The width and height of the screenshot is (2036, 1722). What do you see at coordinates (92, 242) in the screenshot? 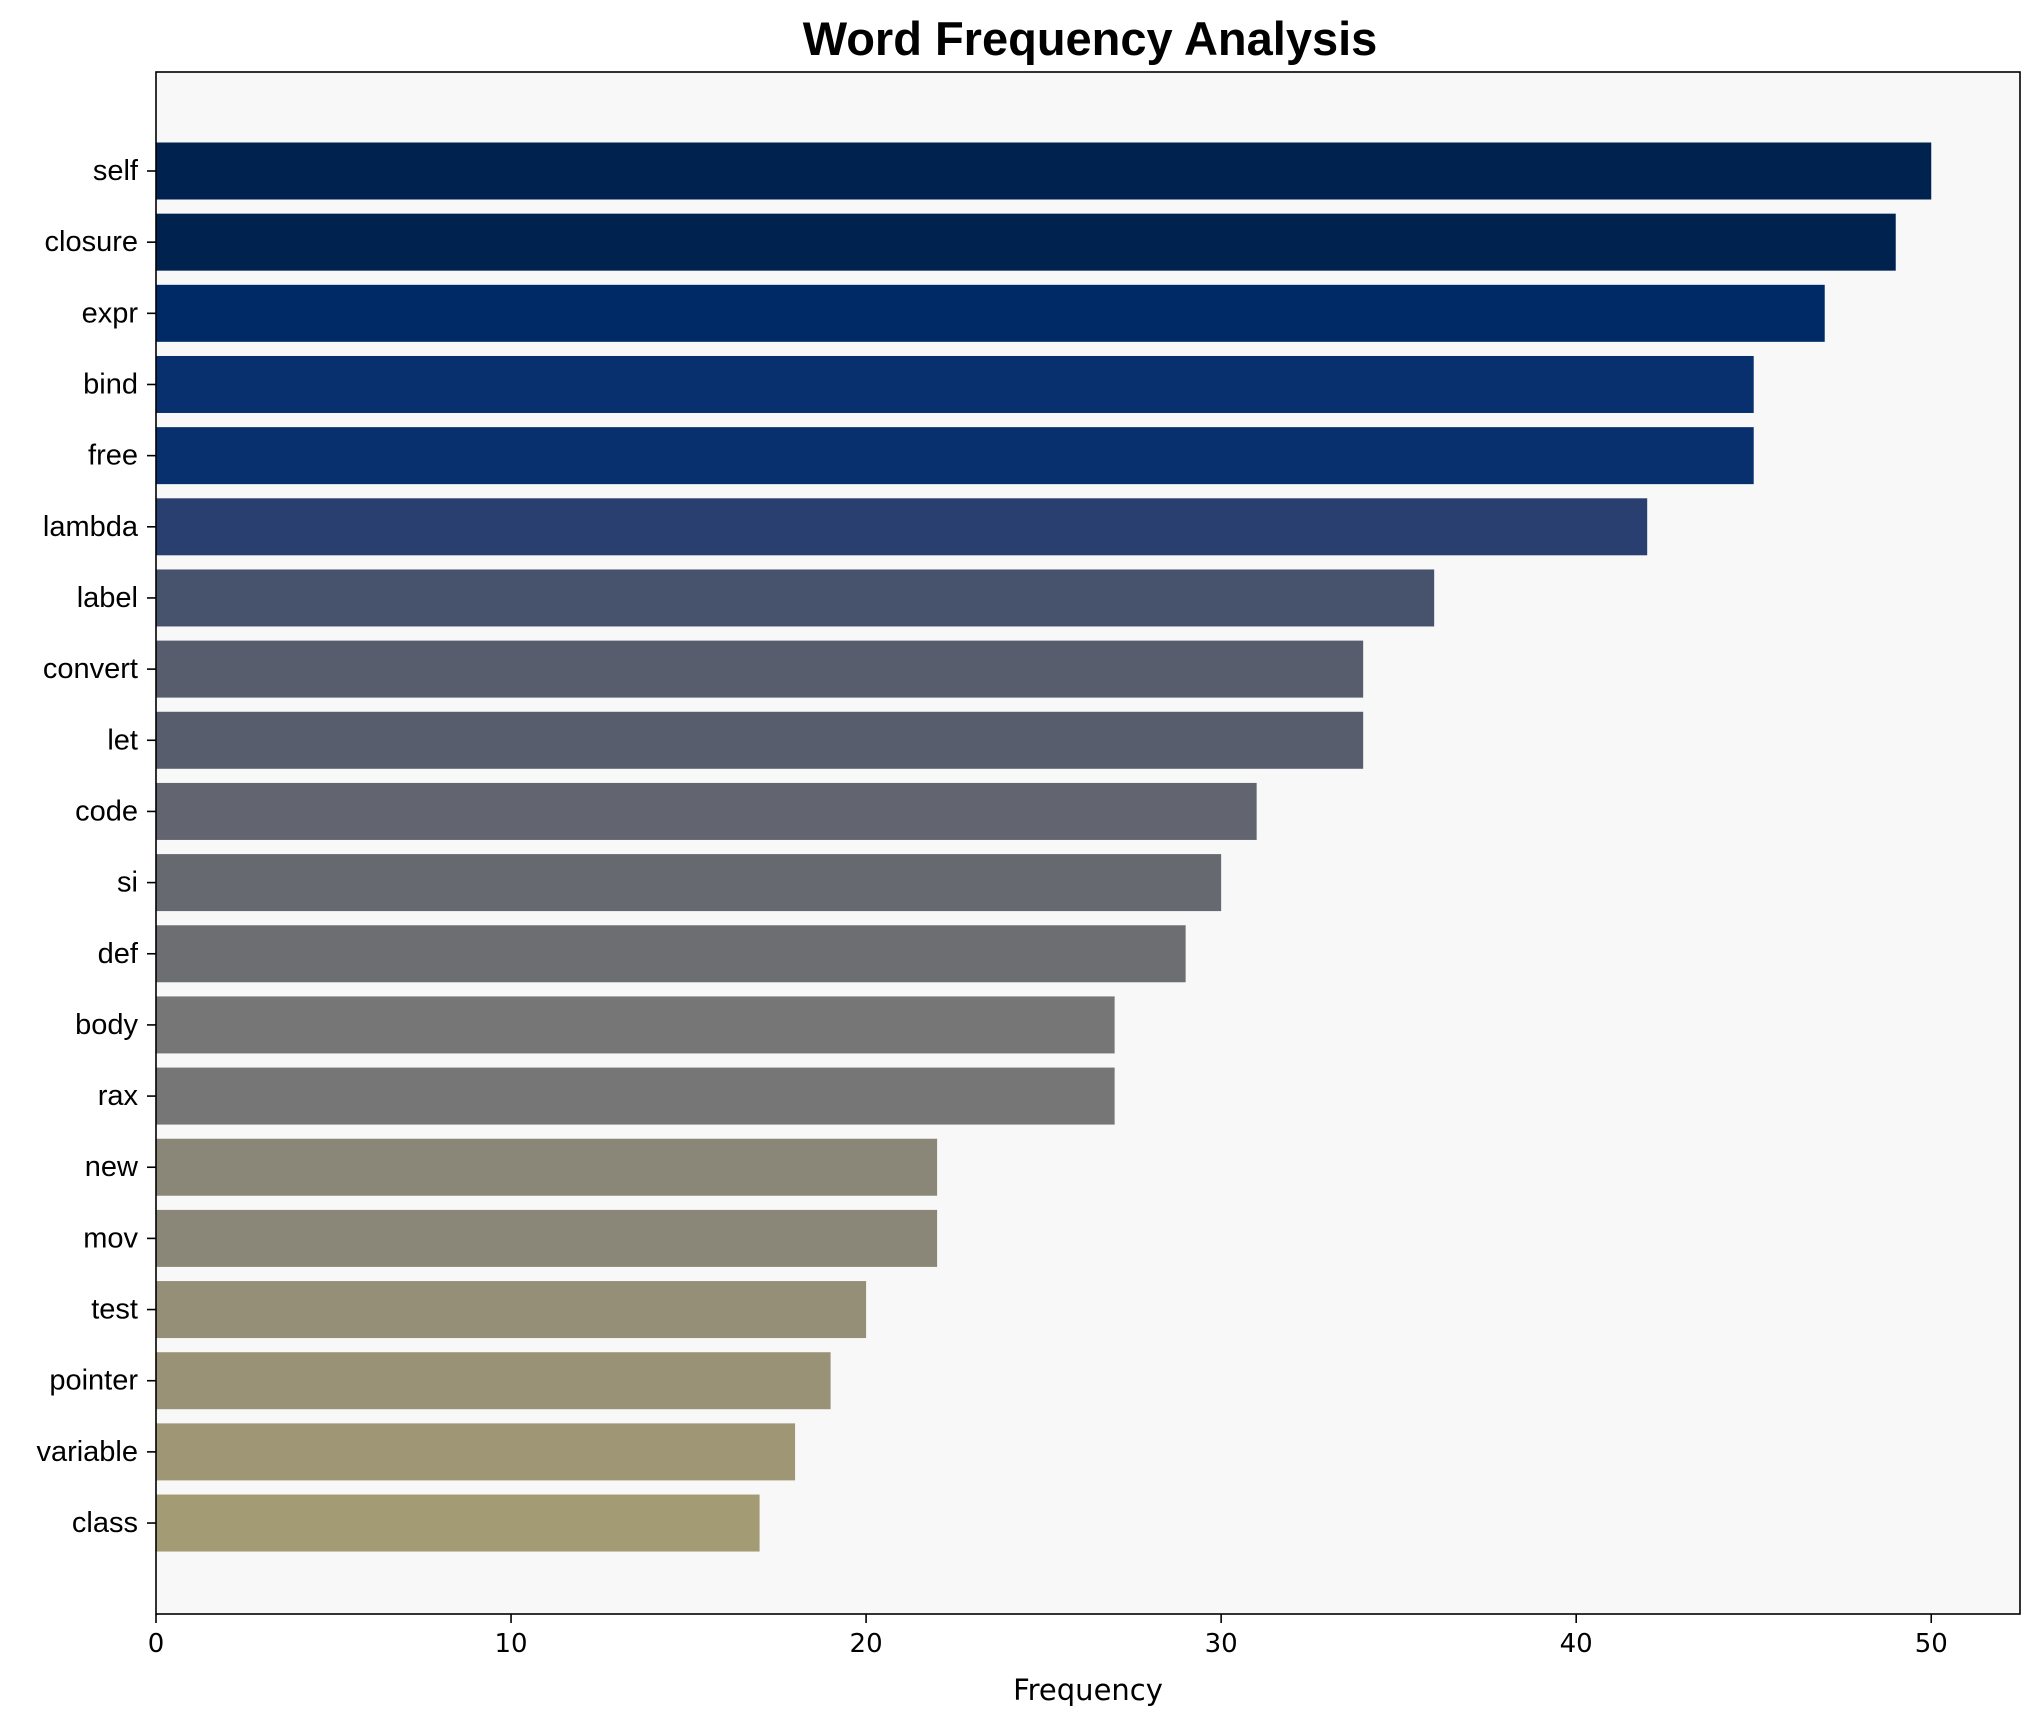
I see `category-label-closure: closure` at bounding box center [92, 242].